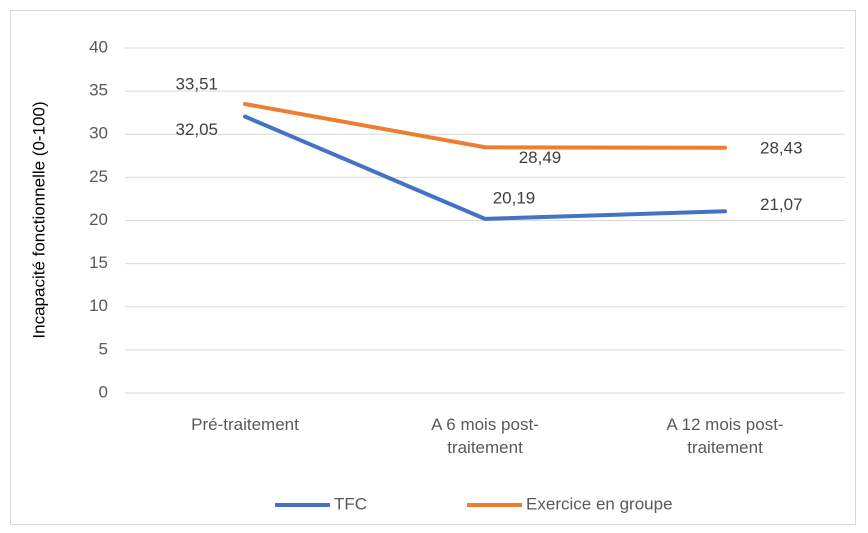 This screenshot has width=868, height=533. I want to click on x-tick-label: A 12 mois post-traitement, so click(725, 436).